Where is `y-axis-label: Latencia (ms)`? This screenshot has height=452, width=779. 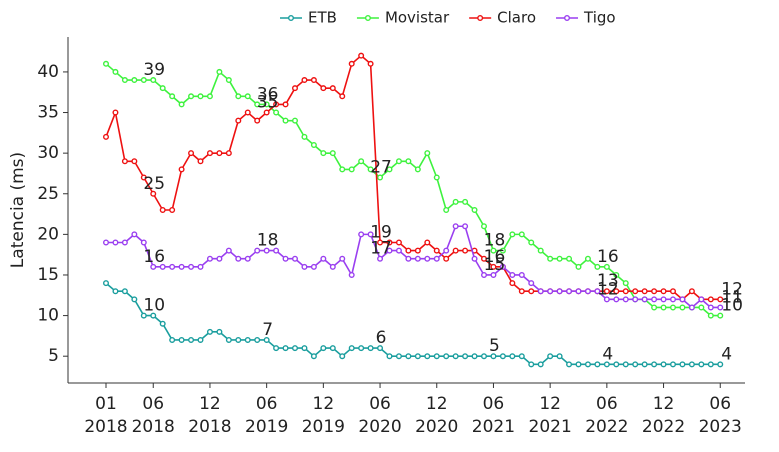 y-axis-label: Latencia (ms) is located at coordinates (18, 210).